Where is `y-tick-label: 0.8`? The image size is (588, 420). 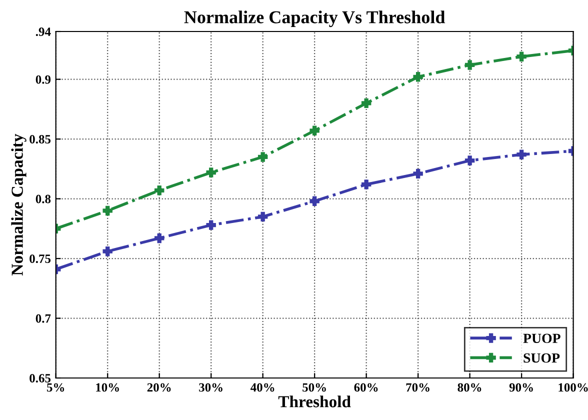
y-tick-label: 0.8 is located at coordinates (43, 199).